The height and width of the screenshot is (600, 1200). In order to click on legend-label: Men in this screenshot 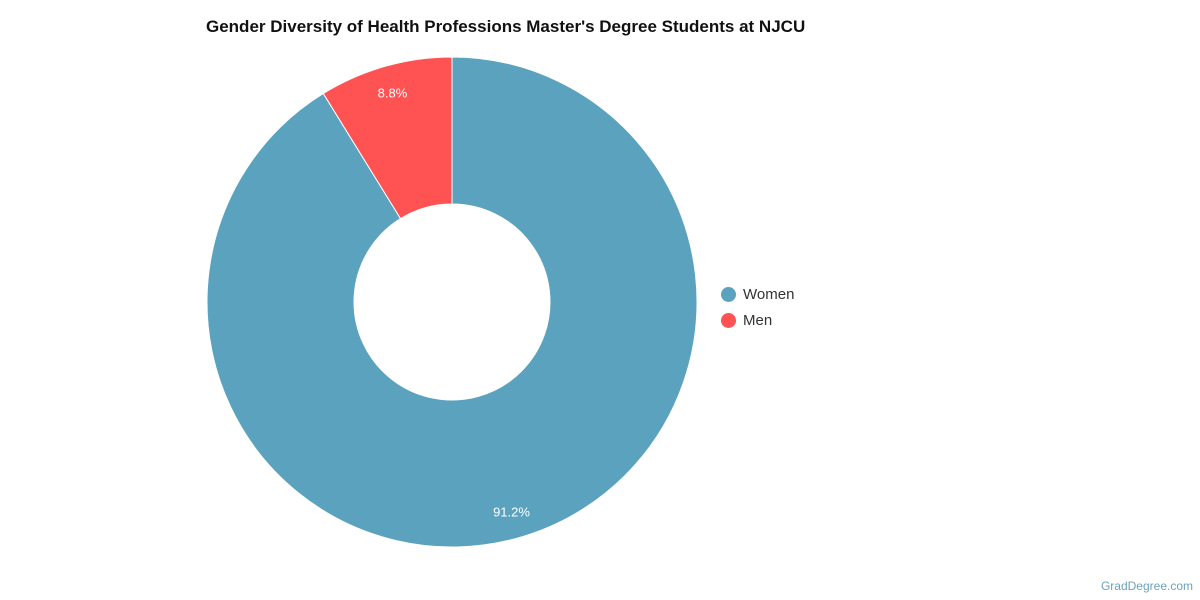, I will do `click(758, 320)`.